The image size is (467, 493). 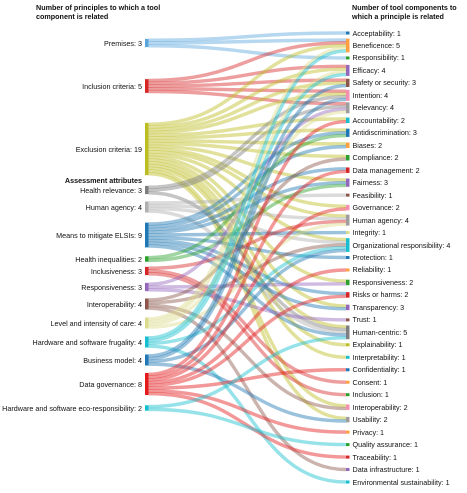 What do you see at coordinates (247, 52) in the screenshot?
I see `link-premises-to-responsibility` at bounding box center [247, 52].